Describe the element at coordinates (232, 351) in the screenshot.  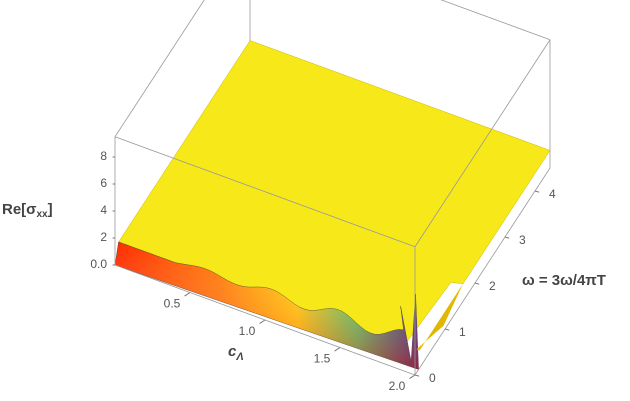
I see `x-label-main: c` at that location.